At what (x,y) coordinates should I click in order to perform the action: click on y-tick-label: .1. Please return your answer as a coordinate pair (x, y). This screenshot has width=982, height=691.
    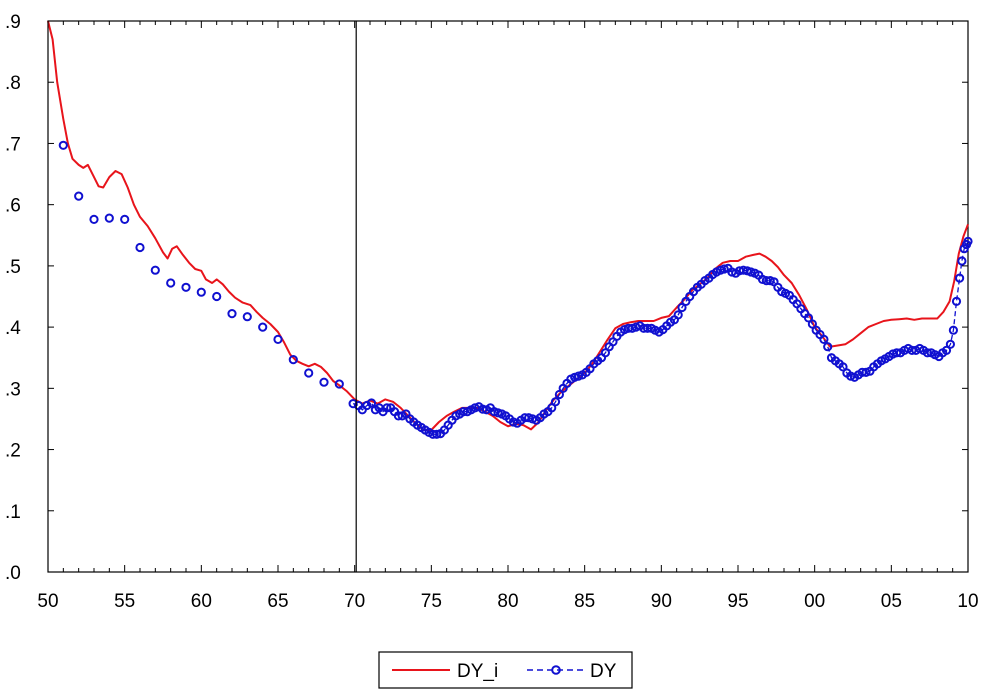
    Looking at the image, I should click on (13, 512).